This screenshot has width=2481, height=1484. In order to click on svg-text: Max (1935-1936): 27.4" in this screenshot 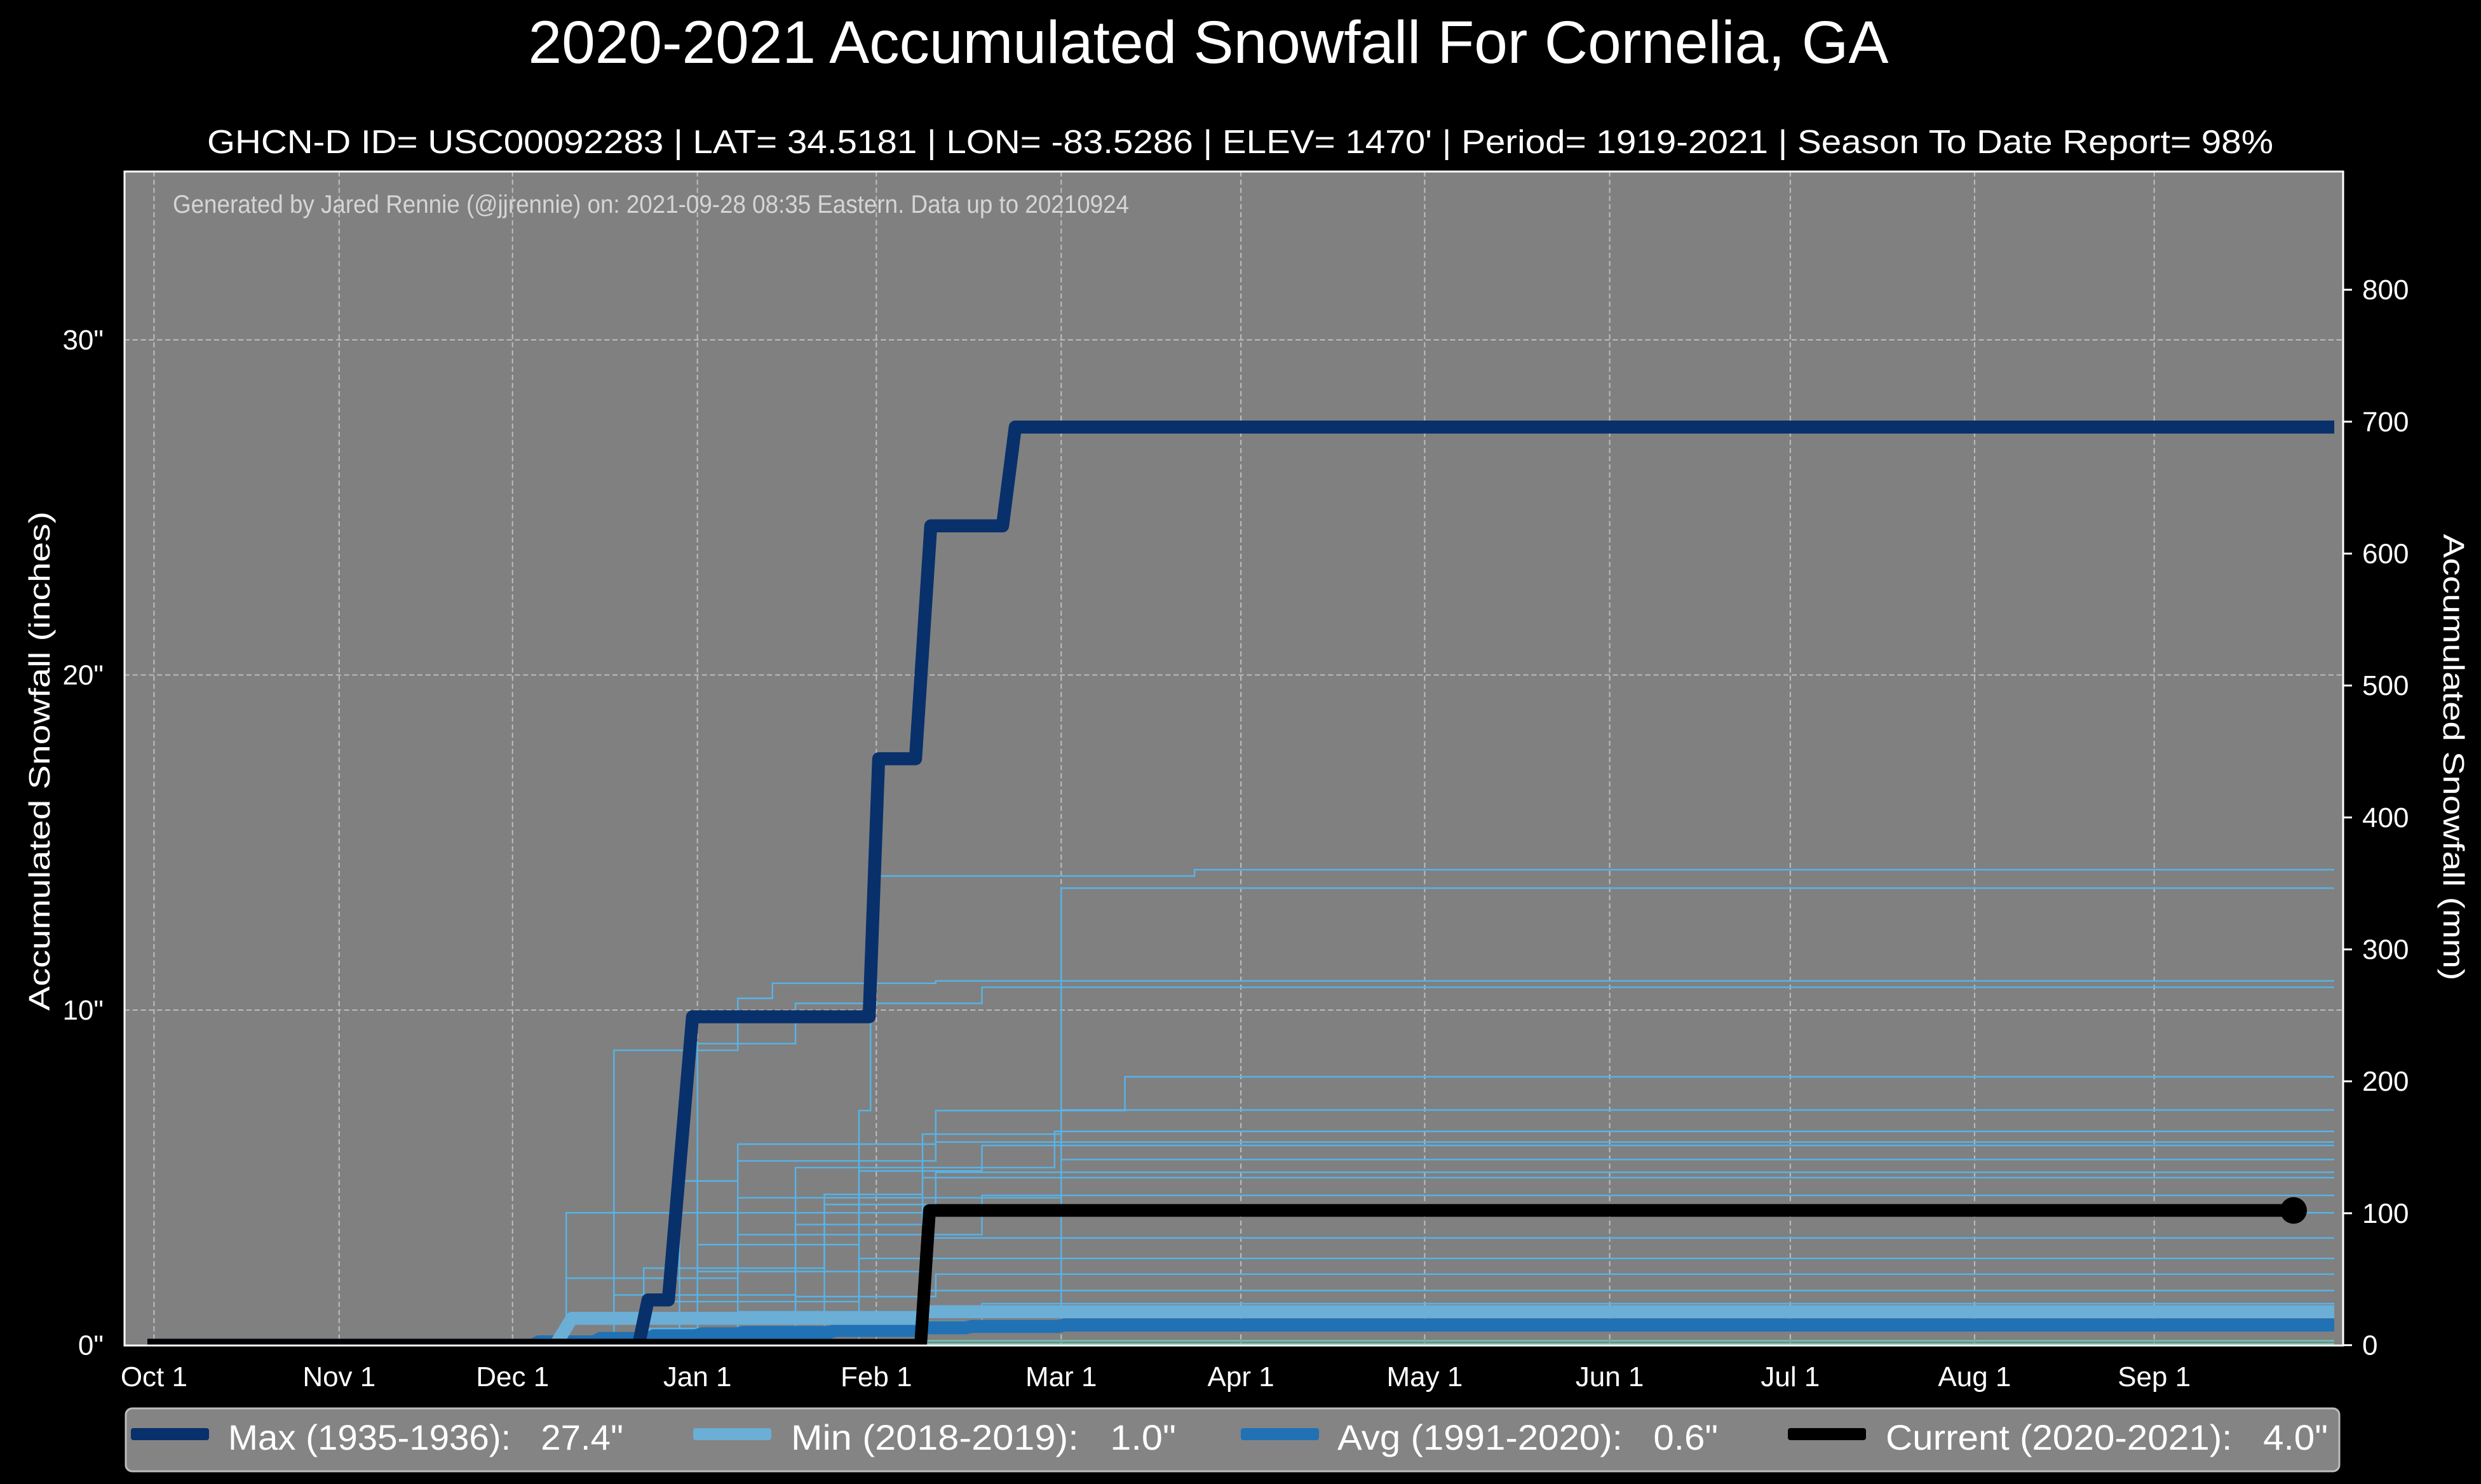, I will do `click(425, 1437)`.